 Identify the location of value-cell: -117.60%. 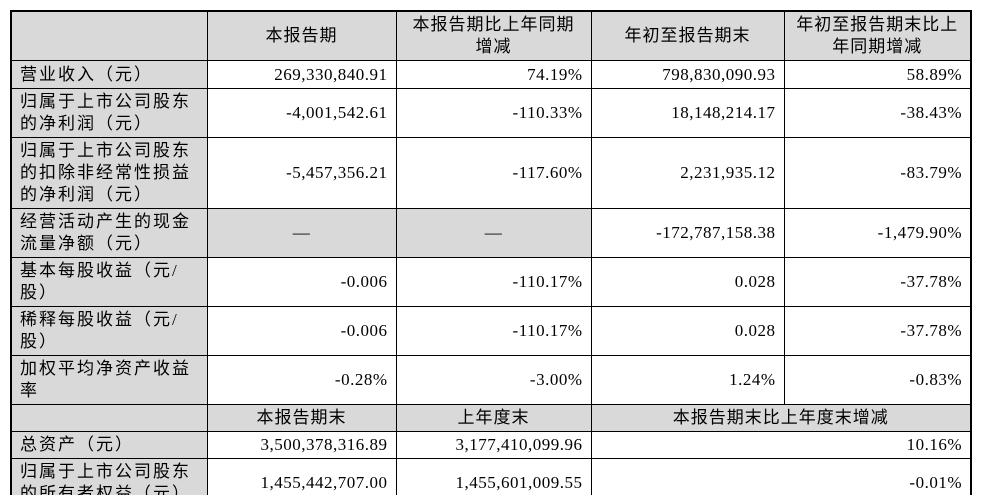
(493, 173).